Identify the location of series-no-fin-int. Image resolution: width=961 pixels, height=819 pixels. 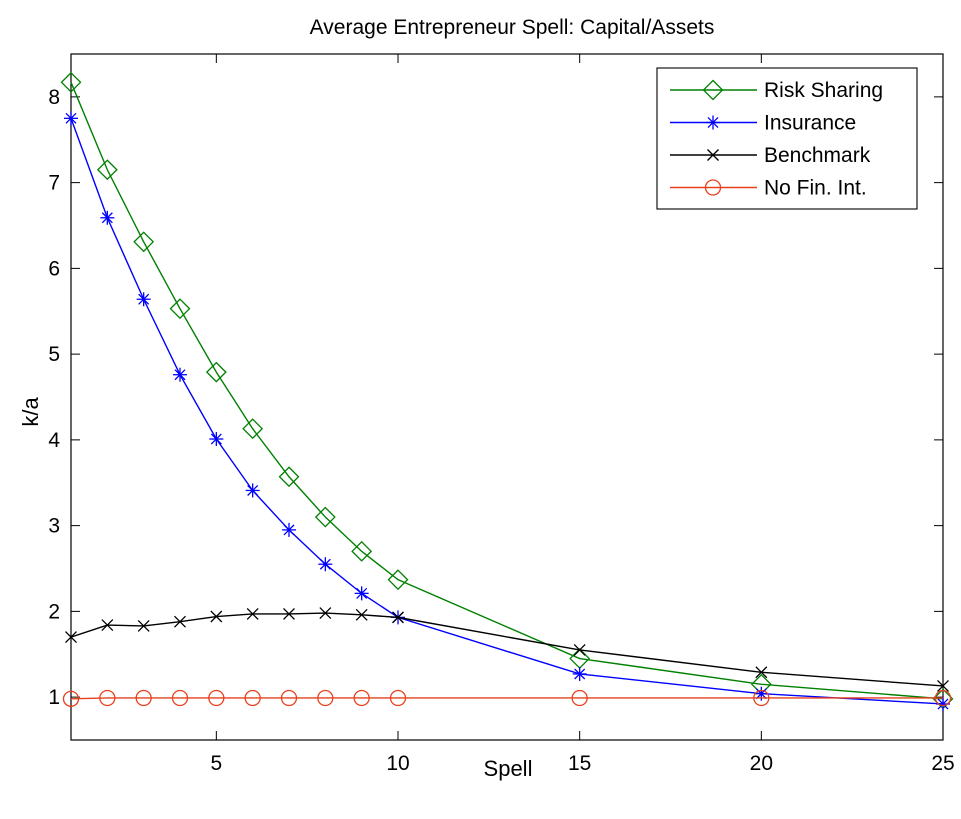
(507, 698).